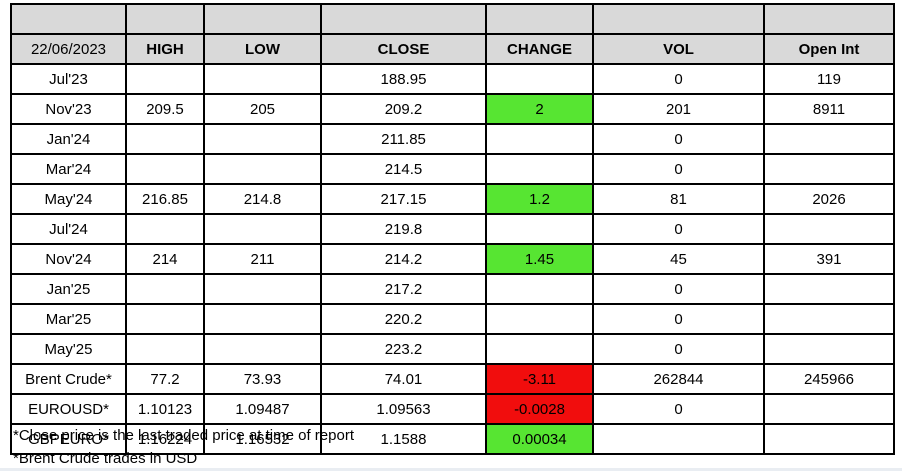 Image resolution: width=902 pixels, height=475 pixels. What do you see at coordinates (403, 319) in the screenshot?
I see `cell-close: 220.2` at bounding box center [403, 319].